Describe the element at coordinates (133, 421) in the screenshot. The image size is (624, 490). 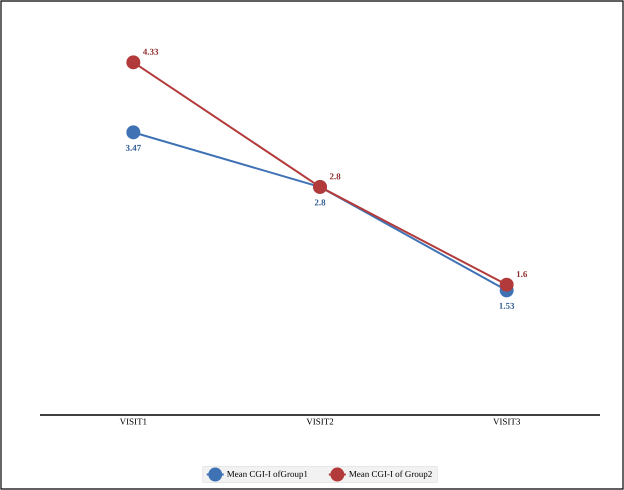
I see `x-tick-label: VISIT1` at that location.